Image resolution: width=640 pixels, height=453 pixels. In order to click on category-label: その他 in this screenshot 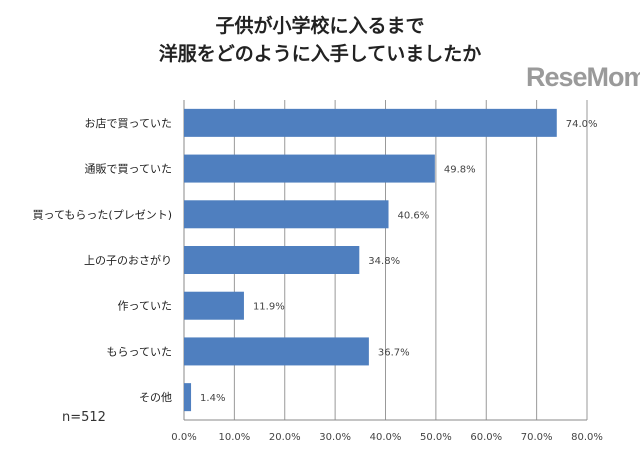, I will do `click(155, 397)`.